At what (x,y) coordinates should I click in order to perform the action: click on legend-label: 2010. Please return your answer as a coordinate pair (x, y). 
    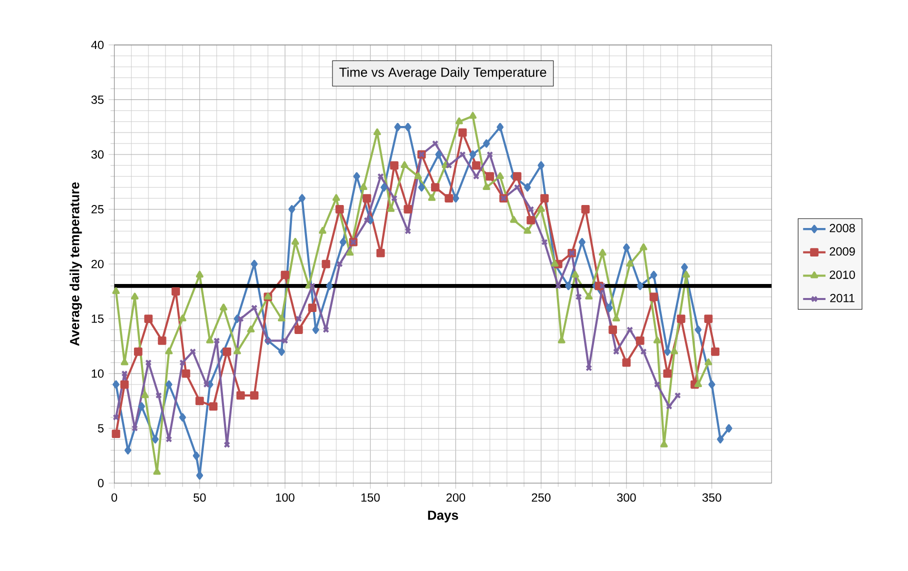
    Looking at the image, I should click on (842, 275).